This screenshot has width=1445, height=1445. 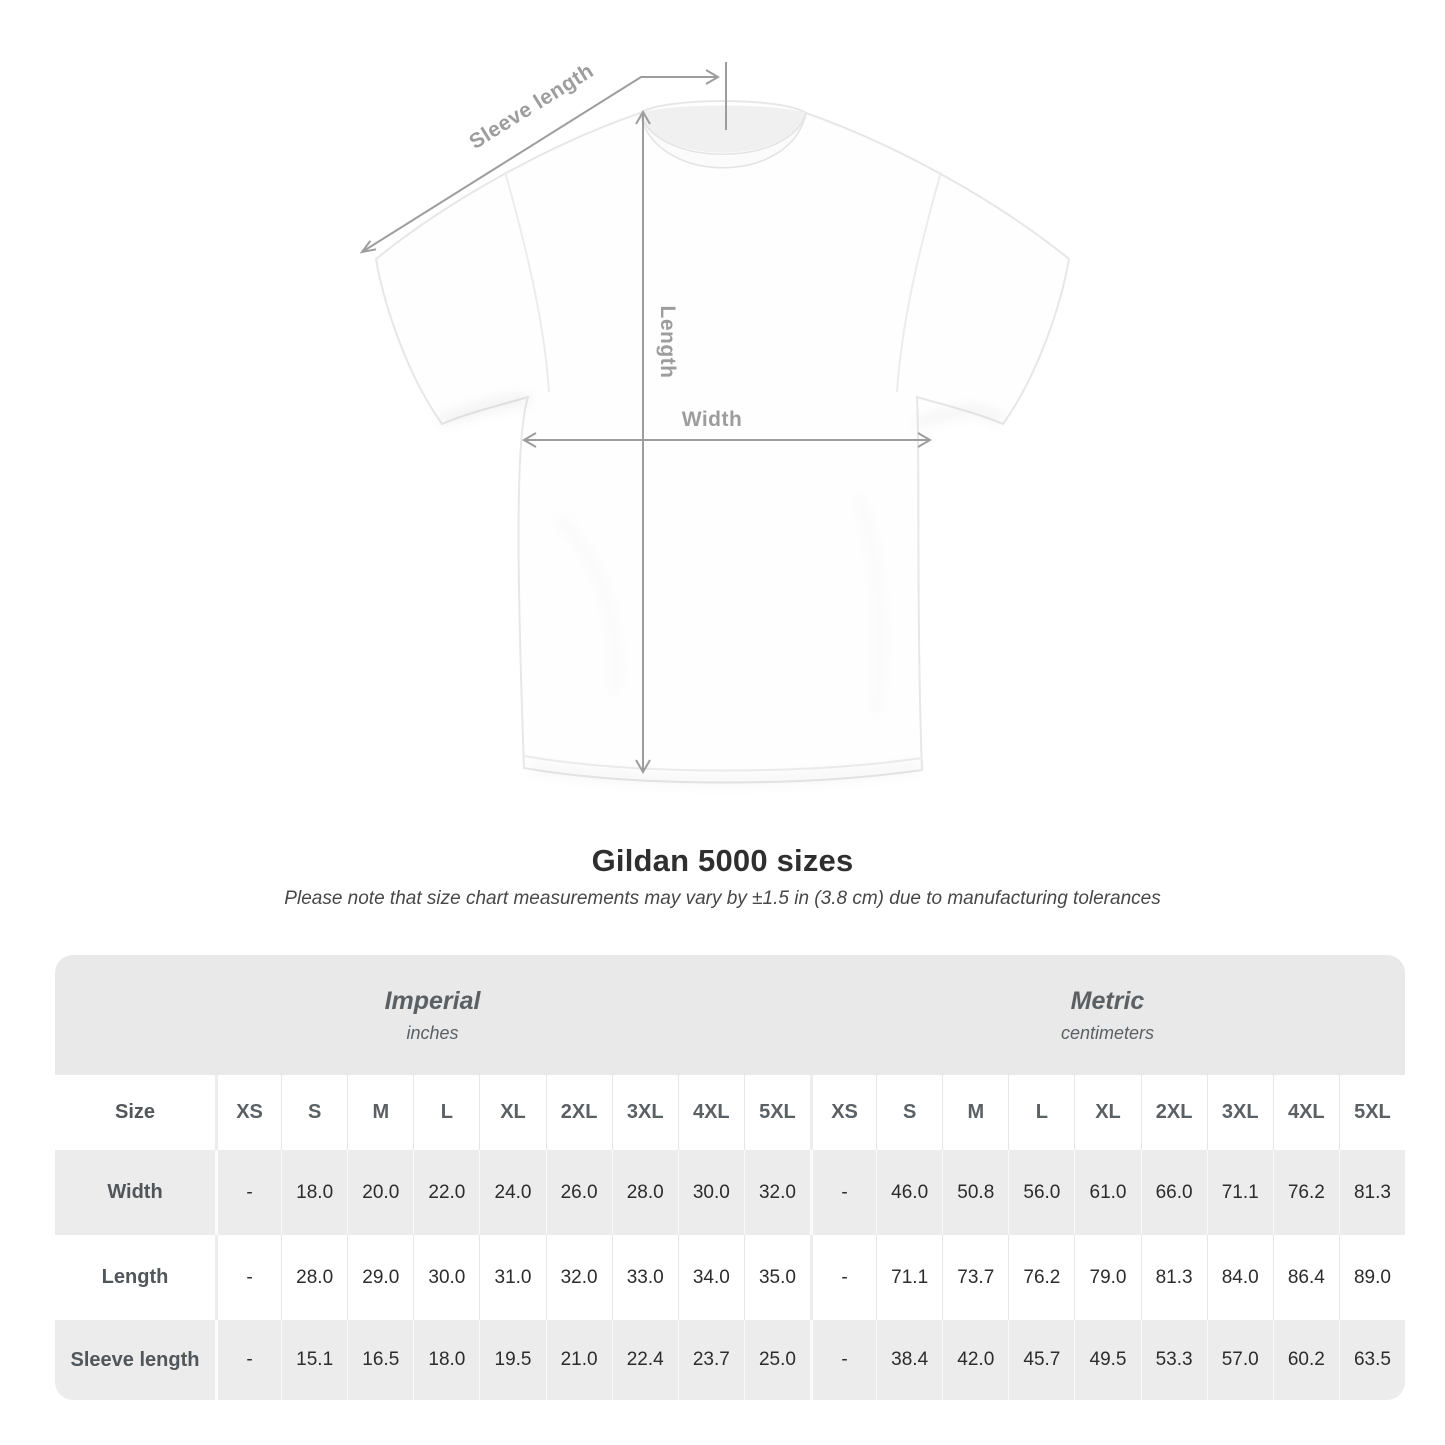 What do you see at coordinates (529, 440) in the screenshot?
I see `width-arrowhead-left` at bounding box center [529, 440].